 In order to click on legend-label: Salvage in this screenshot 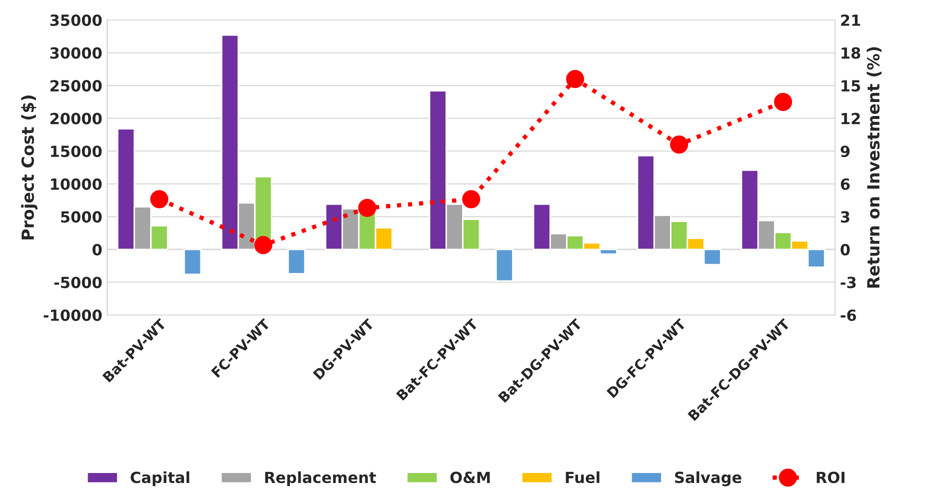, I will do `click(708, 478)`.